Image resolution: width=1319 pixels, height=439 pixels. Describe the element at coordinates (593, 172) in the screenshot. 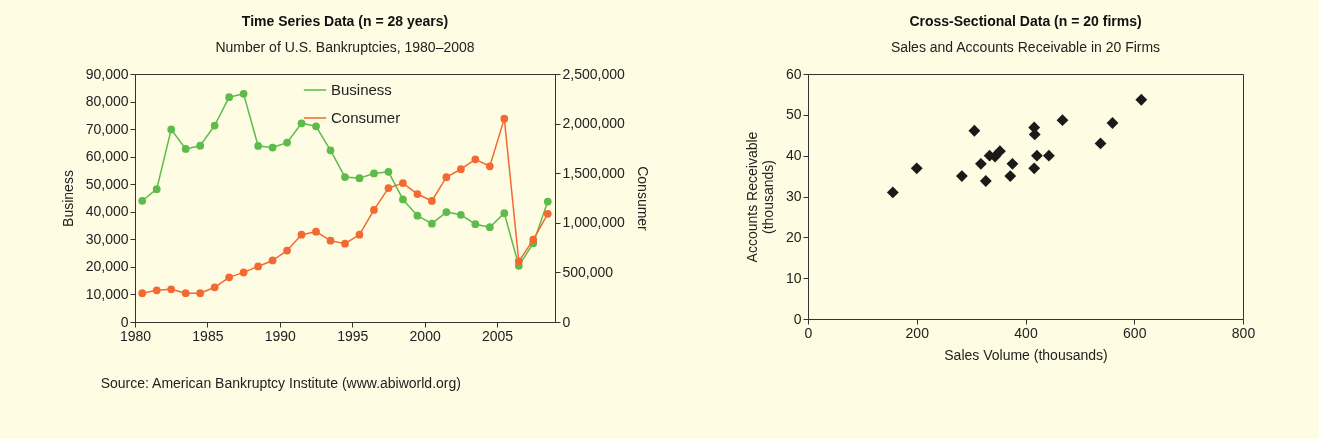

I see `y2-tick-label: 1,500,000` at that location.